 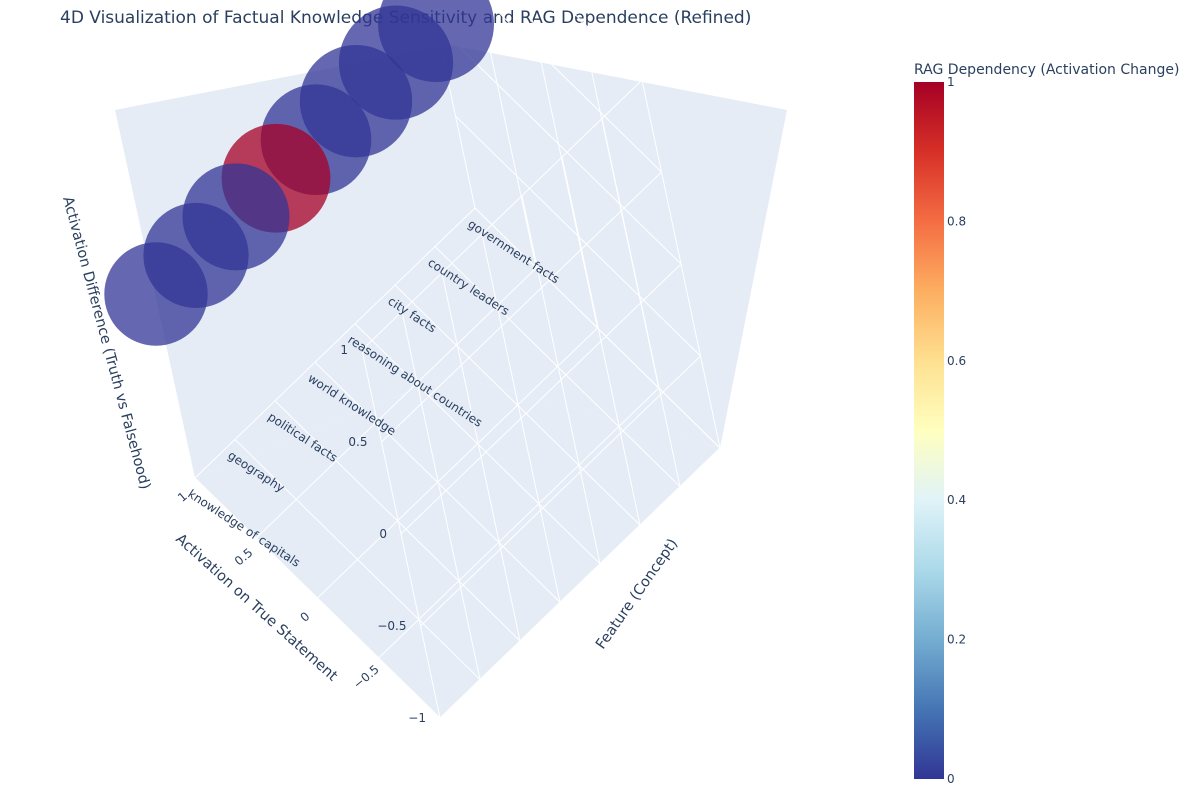 What do you see at coordinates (156, 294) in the screenshot?
I see `data-marker` at bounding box center [156, 294].